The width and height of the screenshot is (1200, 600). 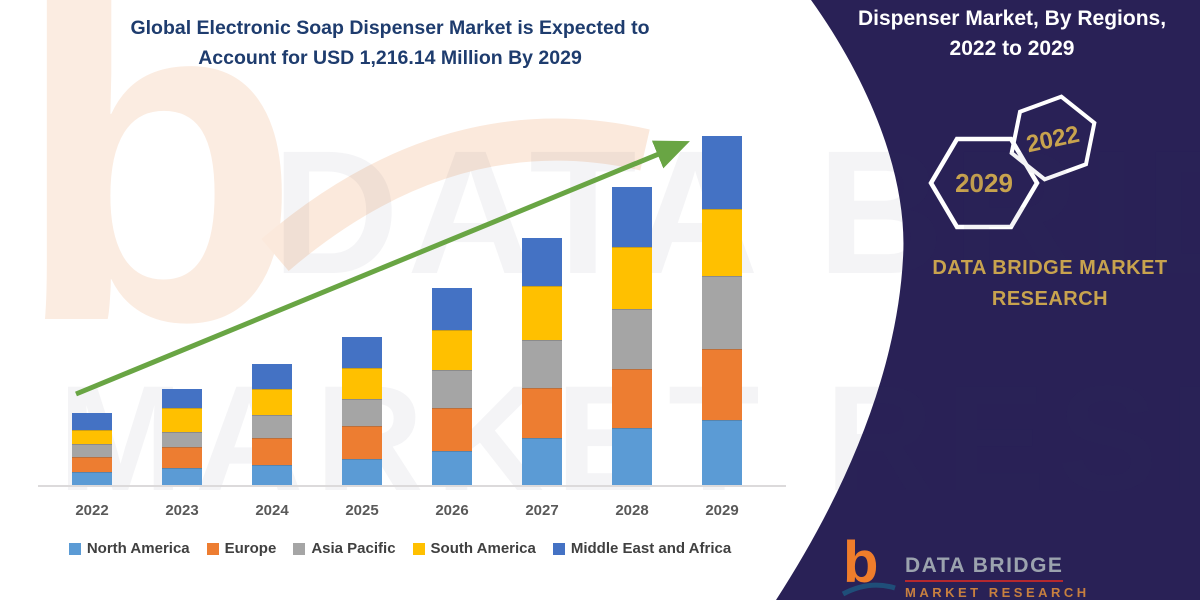 What do you see at coordinates (92, 510) in the screenshot?
I see `x-axis-label-2022: 2022` at bounding box center [92, 510].